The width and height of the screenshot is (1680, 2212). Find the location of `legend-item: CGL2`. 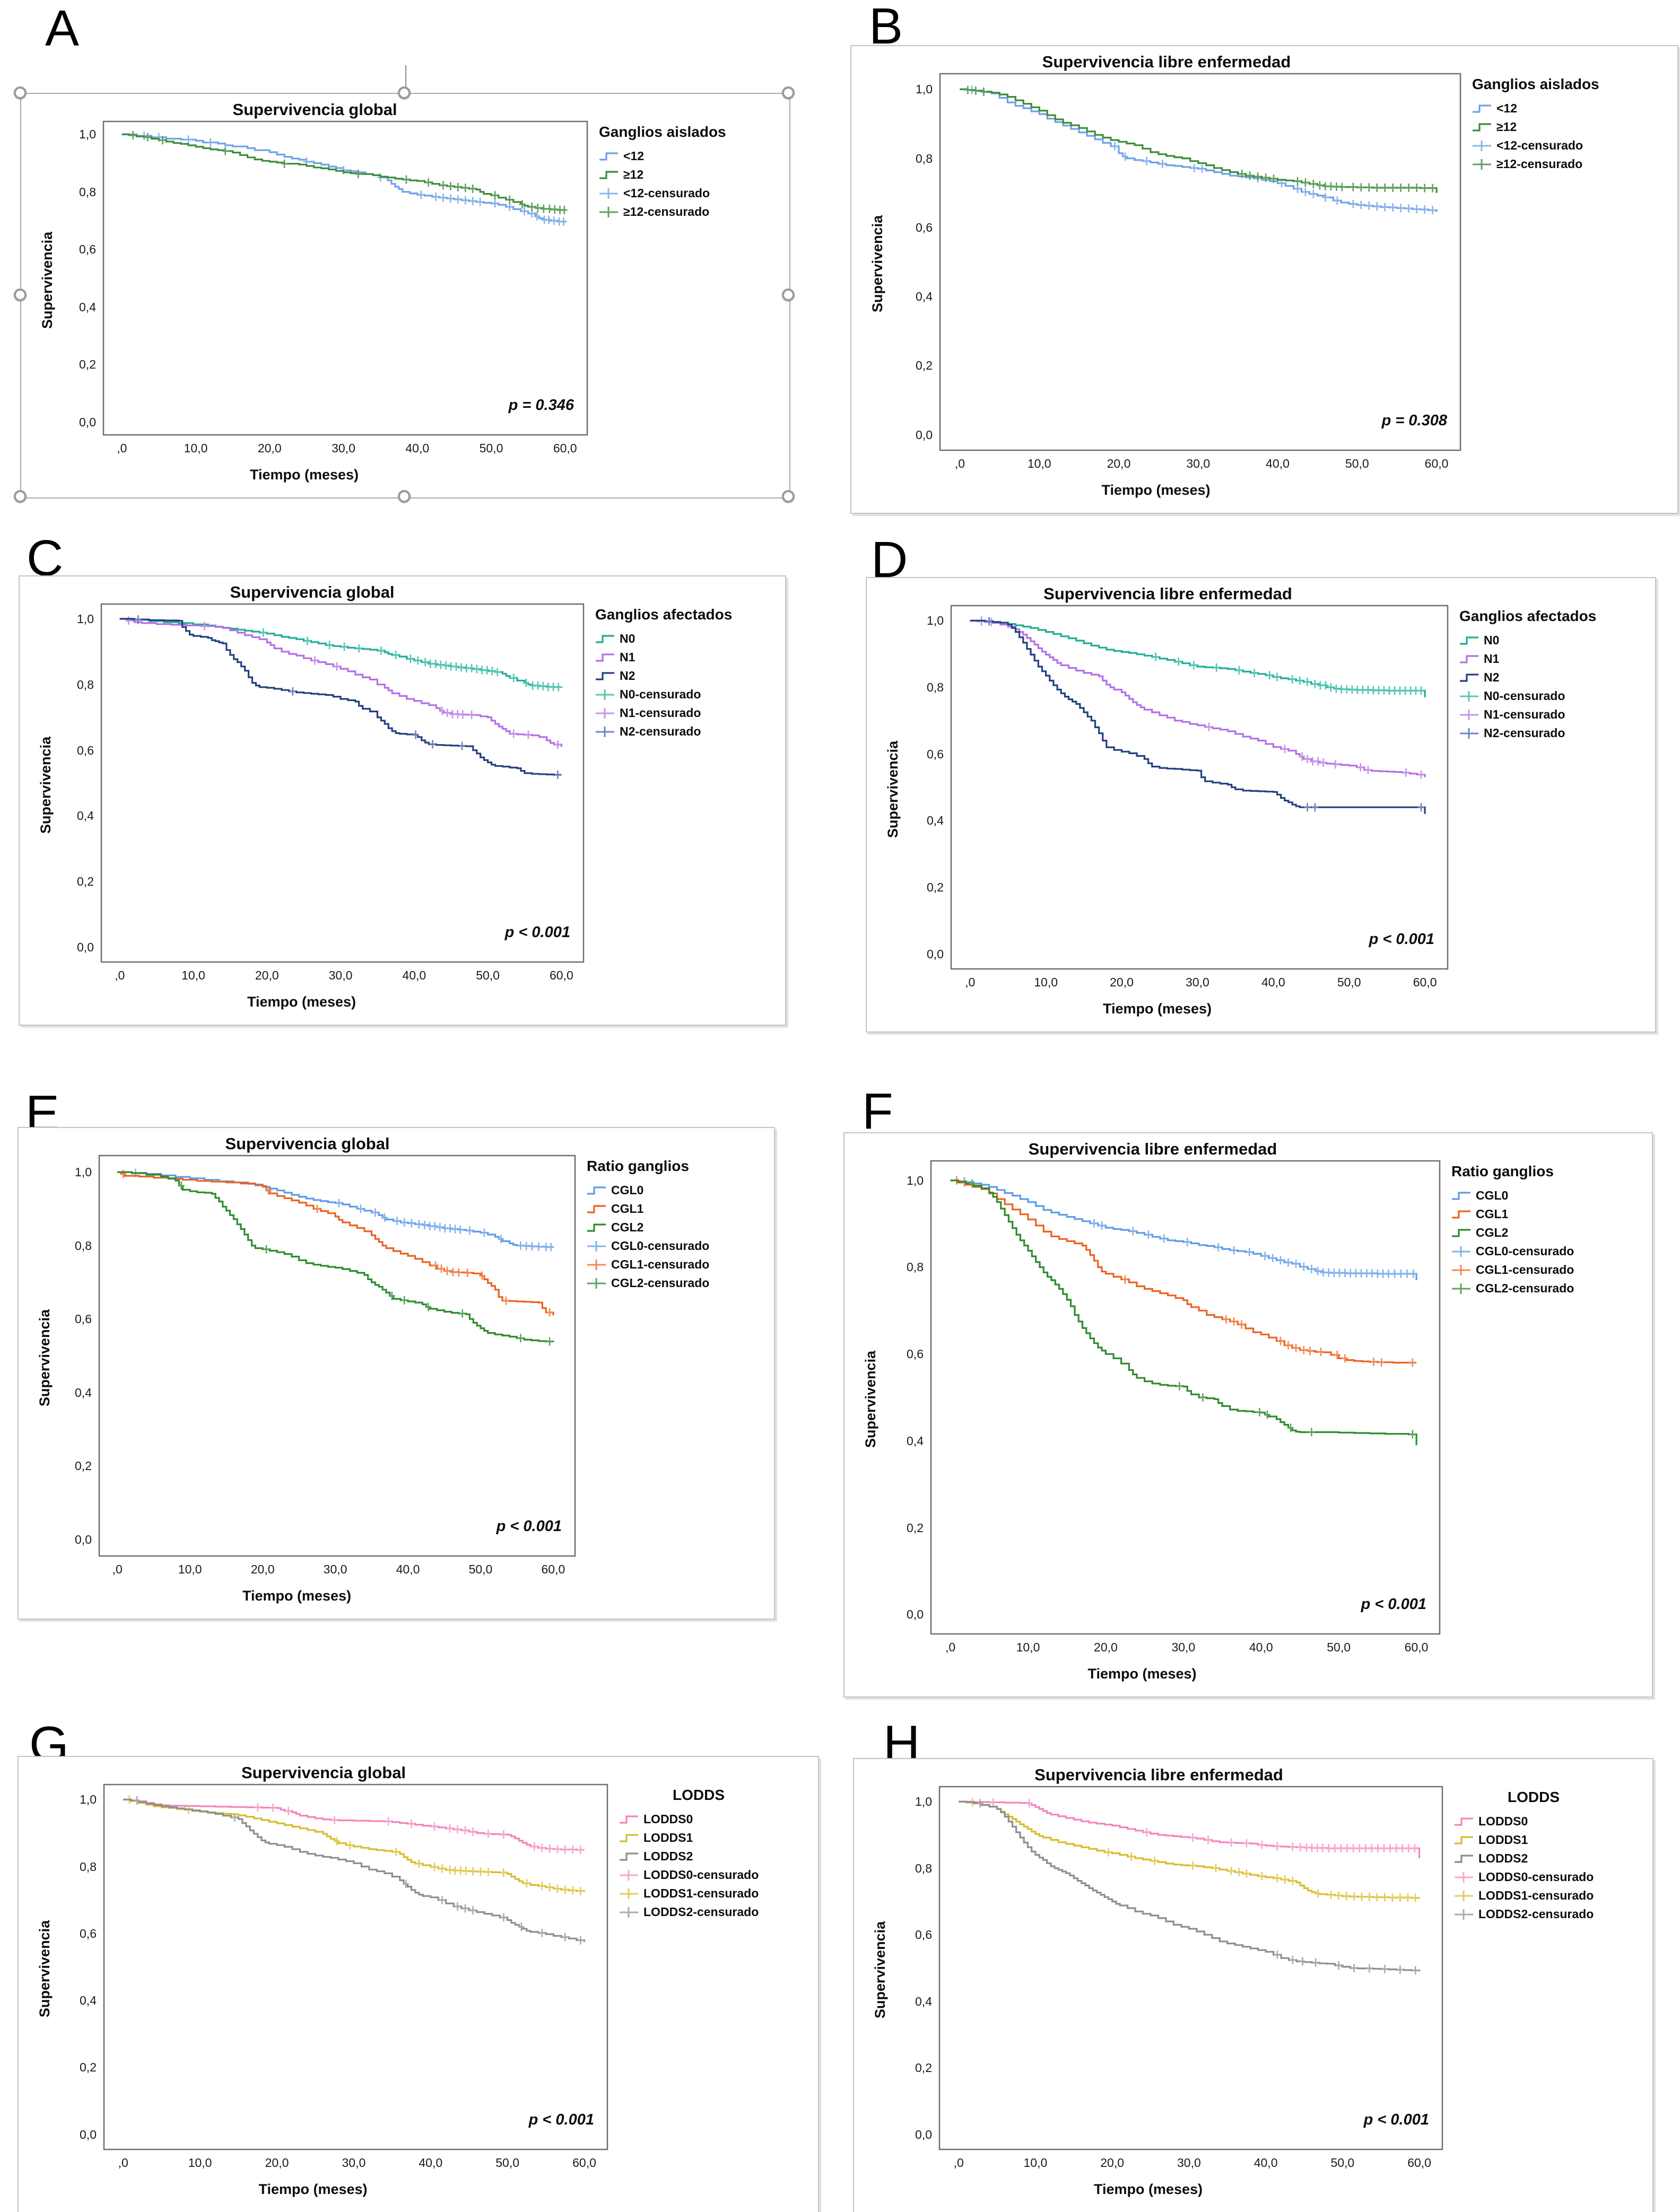

legend-item: CGL2 is located at coordinates (1512, 1232).